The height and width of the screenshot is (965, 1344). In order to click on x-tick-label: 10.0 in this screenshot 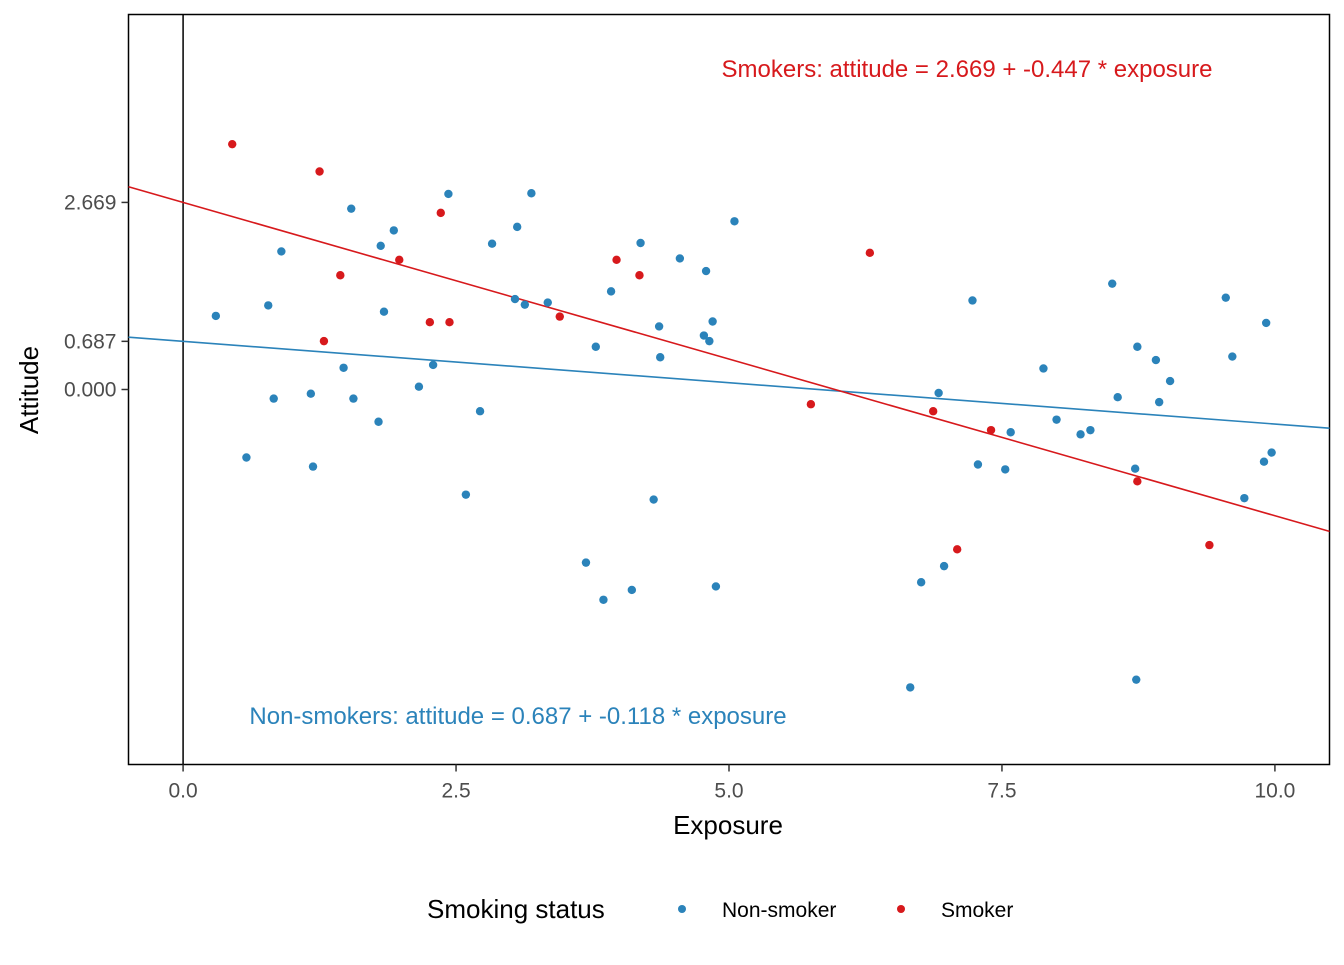, I will do `click(1274, 791)`.